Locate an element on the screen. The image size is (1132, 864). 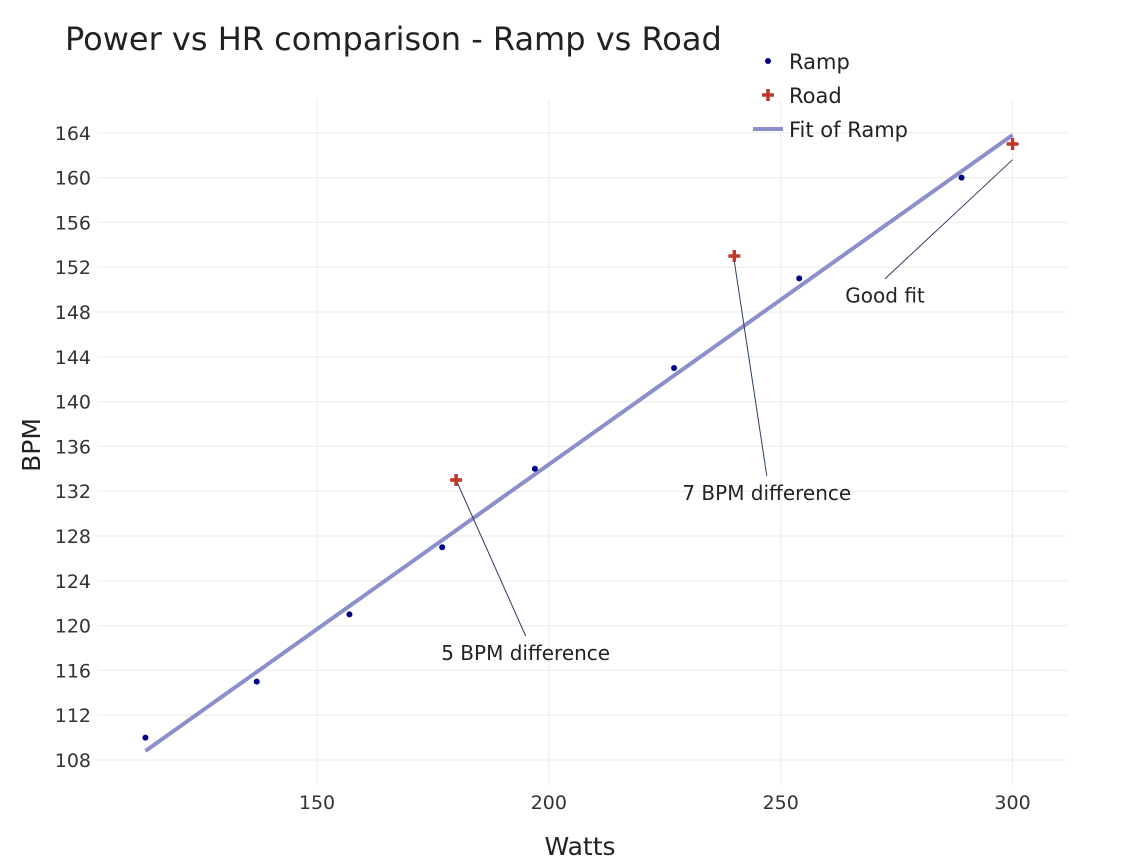
x-tick-label-200: 200 is located at coordinates (549, 803).